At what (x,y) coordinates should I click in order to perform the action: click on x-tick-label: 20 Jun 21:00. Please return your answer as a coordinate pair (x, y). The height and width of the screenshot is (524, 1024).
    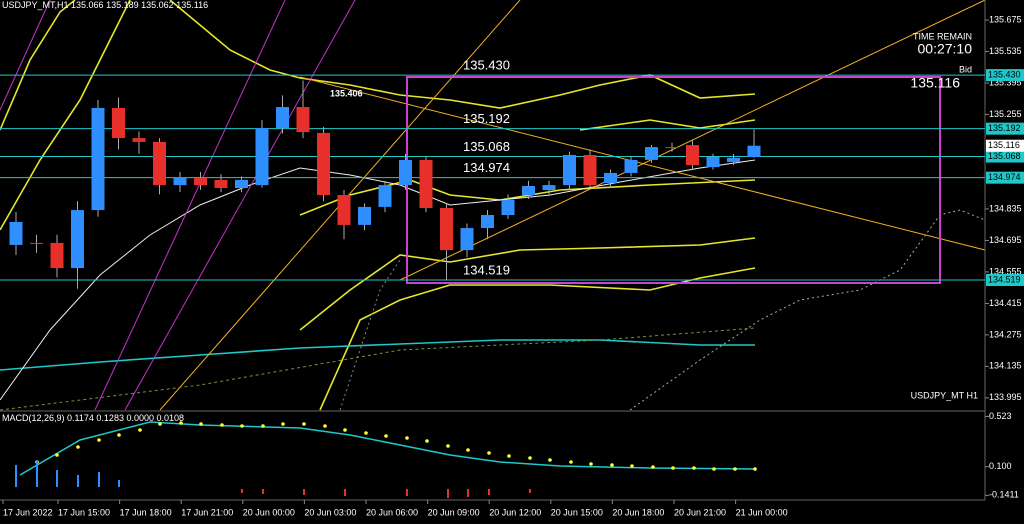
    Looking at the image, I should click on (700, 512).